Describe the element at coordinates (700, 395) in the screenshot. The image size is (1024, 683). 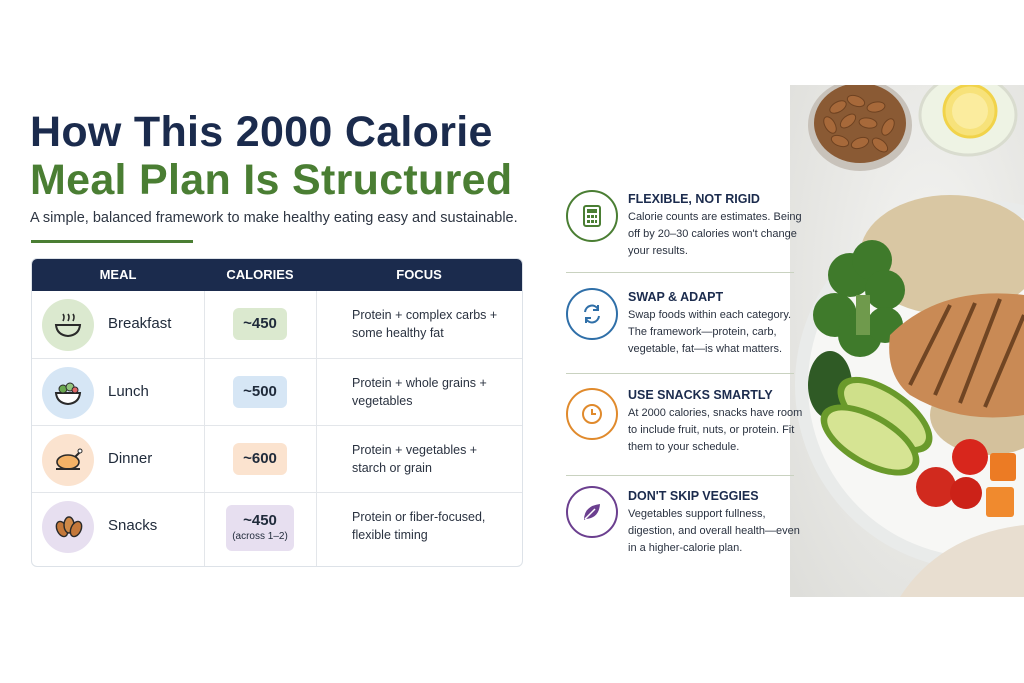
I see `tip-title: USE SNACKS SMARTLY` at that location.